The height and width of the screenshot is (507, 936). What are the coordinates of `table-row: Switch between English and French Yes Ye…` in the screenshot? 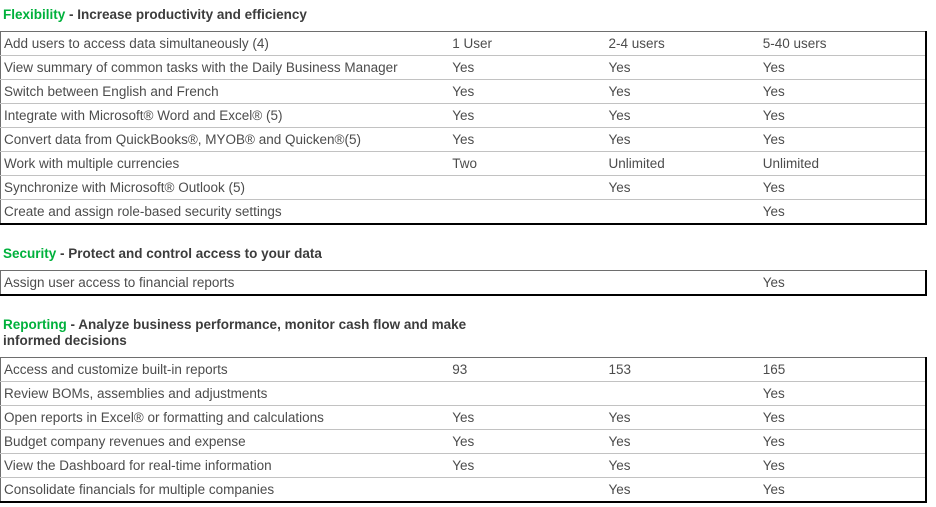 It's located at (463, 91).